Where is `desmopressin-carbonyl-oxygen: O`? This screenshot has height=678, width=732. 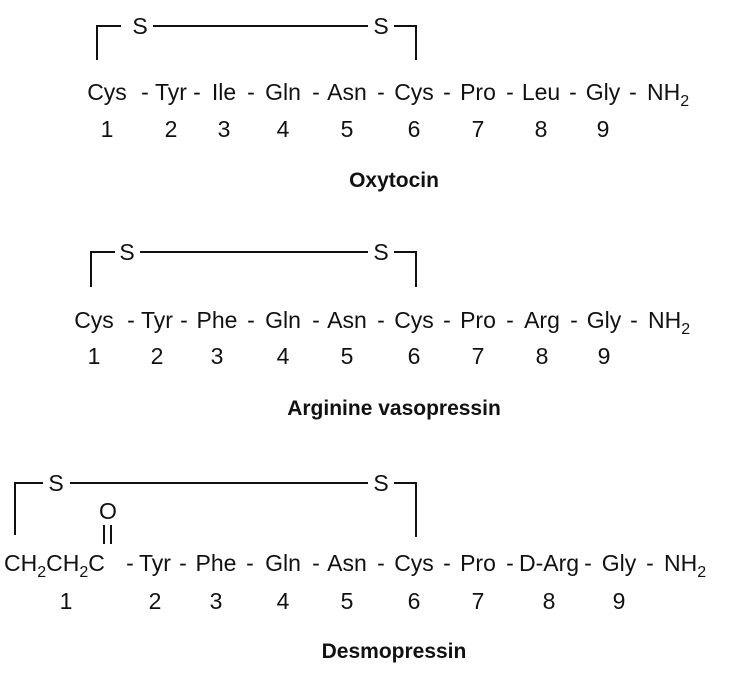
desmopressin-carbonyl-oxygen: O is located at coordinates (108, 511).